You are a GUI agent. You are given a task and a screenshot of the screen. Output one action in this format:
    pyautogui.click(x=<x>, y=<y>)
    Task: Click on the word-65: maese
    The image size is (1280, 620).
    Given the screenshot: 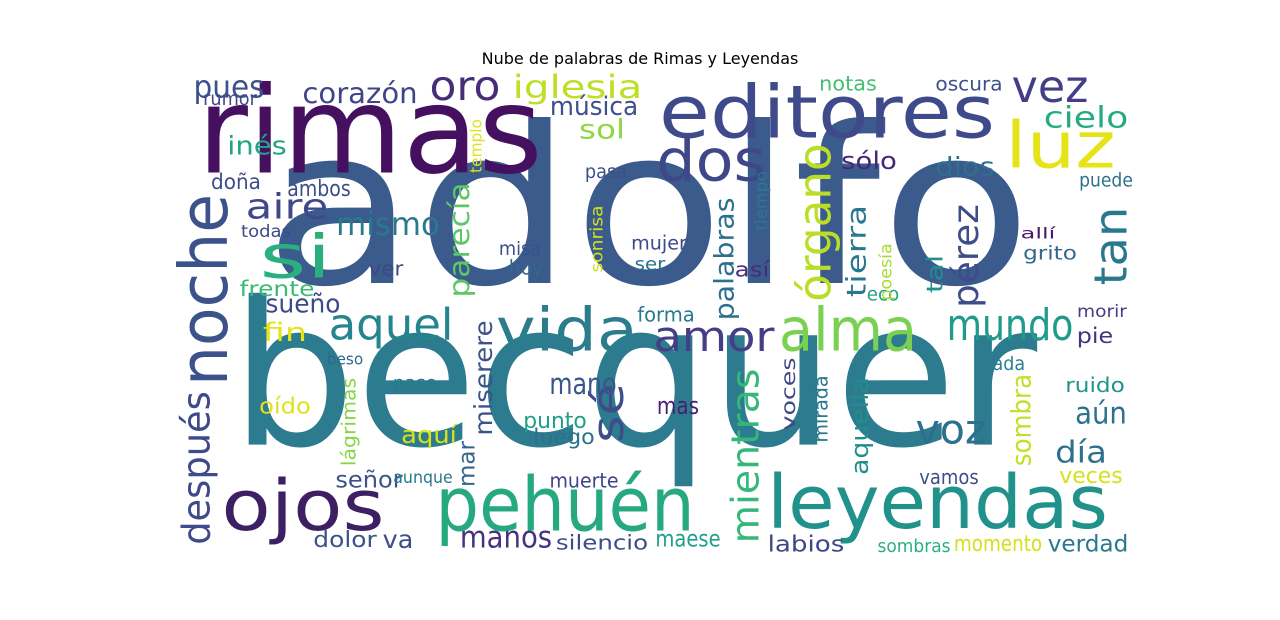 What is the action you would take?
    pyautogui.click(x=687, y=540)
    